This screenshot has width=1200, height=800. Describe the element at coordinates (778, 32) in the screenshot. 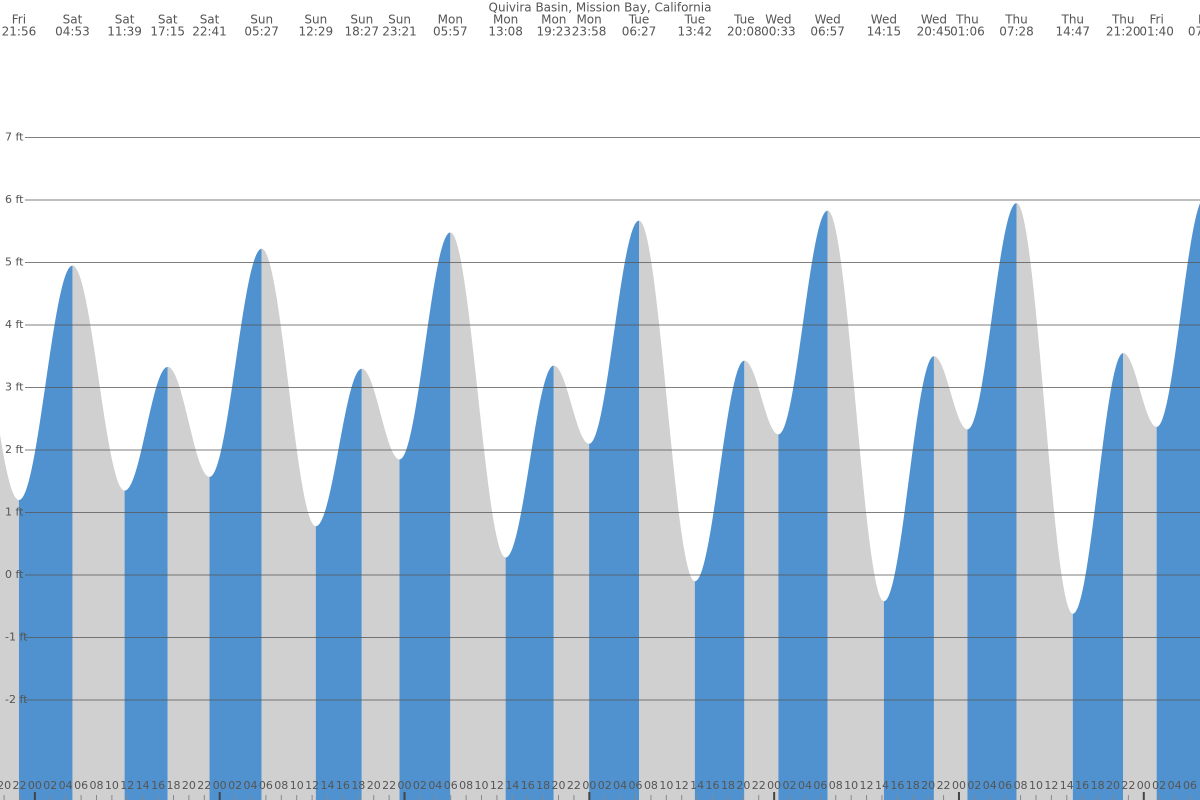

I see `time-label: 00:33` at that location.